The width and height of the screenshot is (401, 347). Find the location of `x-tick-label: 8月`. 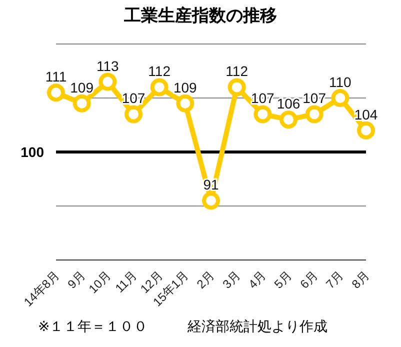

x-tick-label: 8月 is located at coordinates (360, 280).